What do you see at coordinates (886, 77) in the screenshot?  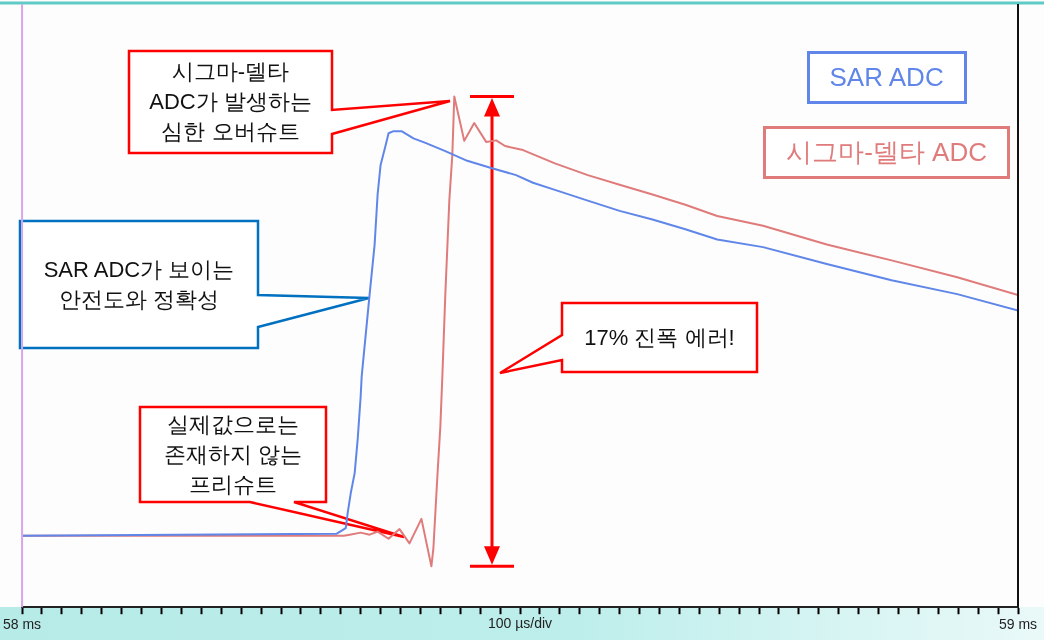 I see `text: SAR ADC` at bounding box center [886, 77].